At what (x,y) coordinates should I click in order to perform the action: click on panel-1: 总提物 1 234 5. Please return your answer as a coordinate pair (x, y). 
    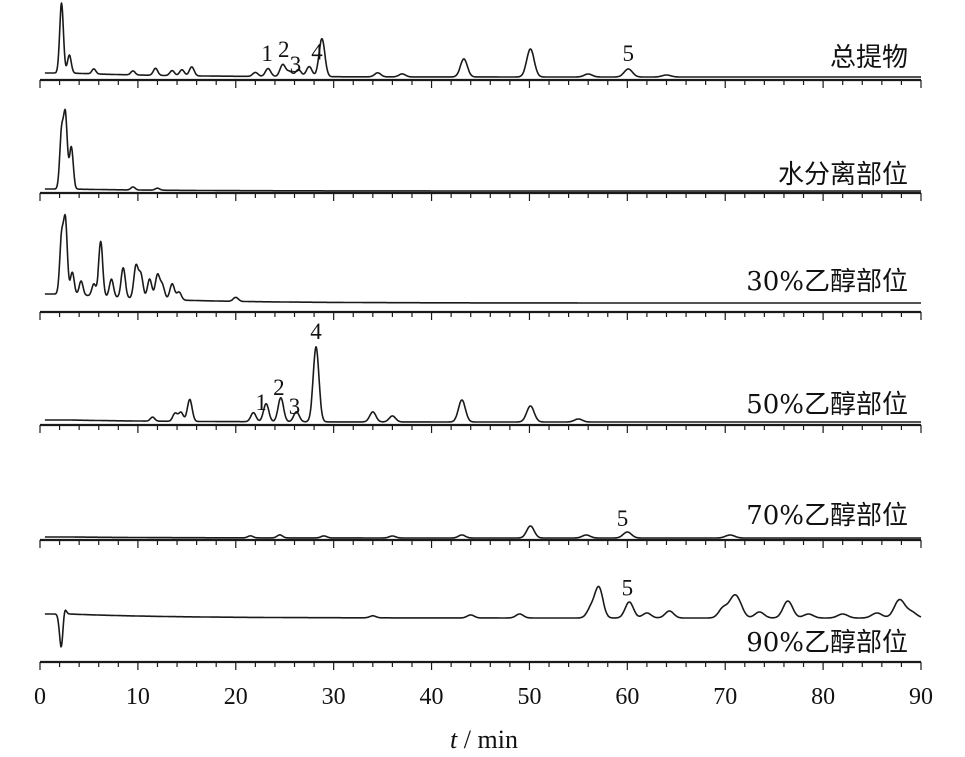
    Looking at the image, I should click on (480, 45).